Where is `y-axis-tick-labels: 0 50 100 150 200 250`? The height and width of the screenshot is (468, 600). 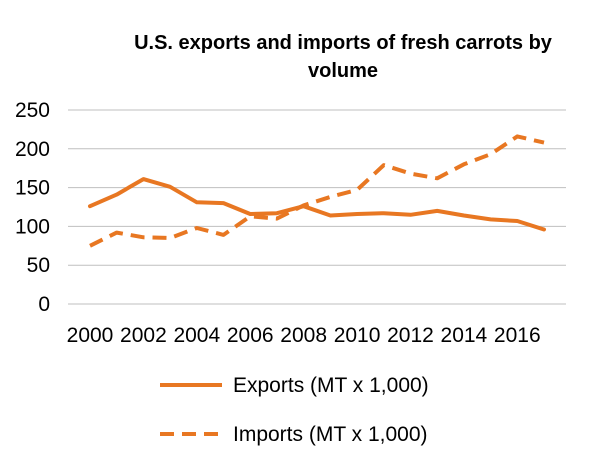 y-axis-tick-labels: 0 50 100 150 200 250 is located at coordinates (32, 207).